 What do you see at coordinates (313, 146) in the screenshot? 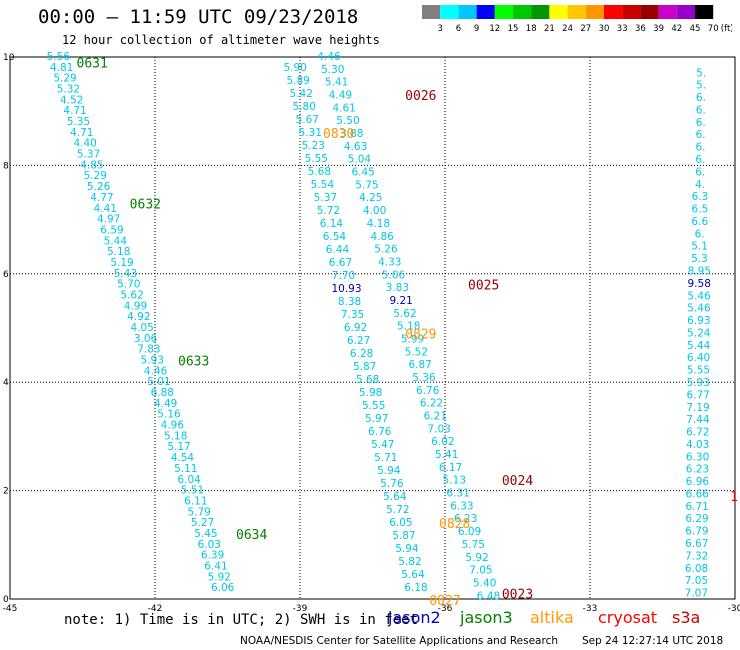
I see `wave-height-value: 5.23` at bounding box center [313, 146].